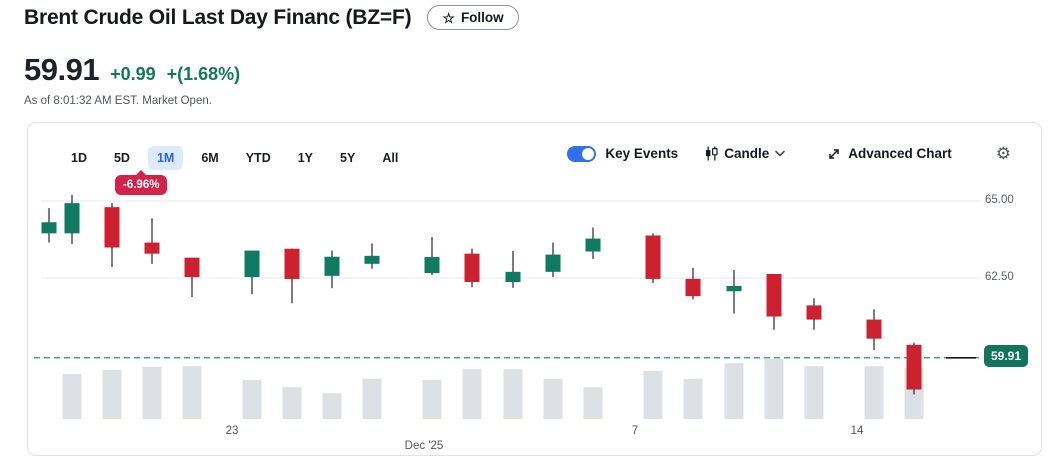  Describe the element at coordinates (79, 158) in the screenshot. I see `tab-1d: 1D` at that location.